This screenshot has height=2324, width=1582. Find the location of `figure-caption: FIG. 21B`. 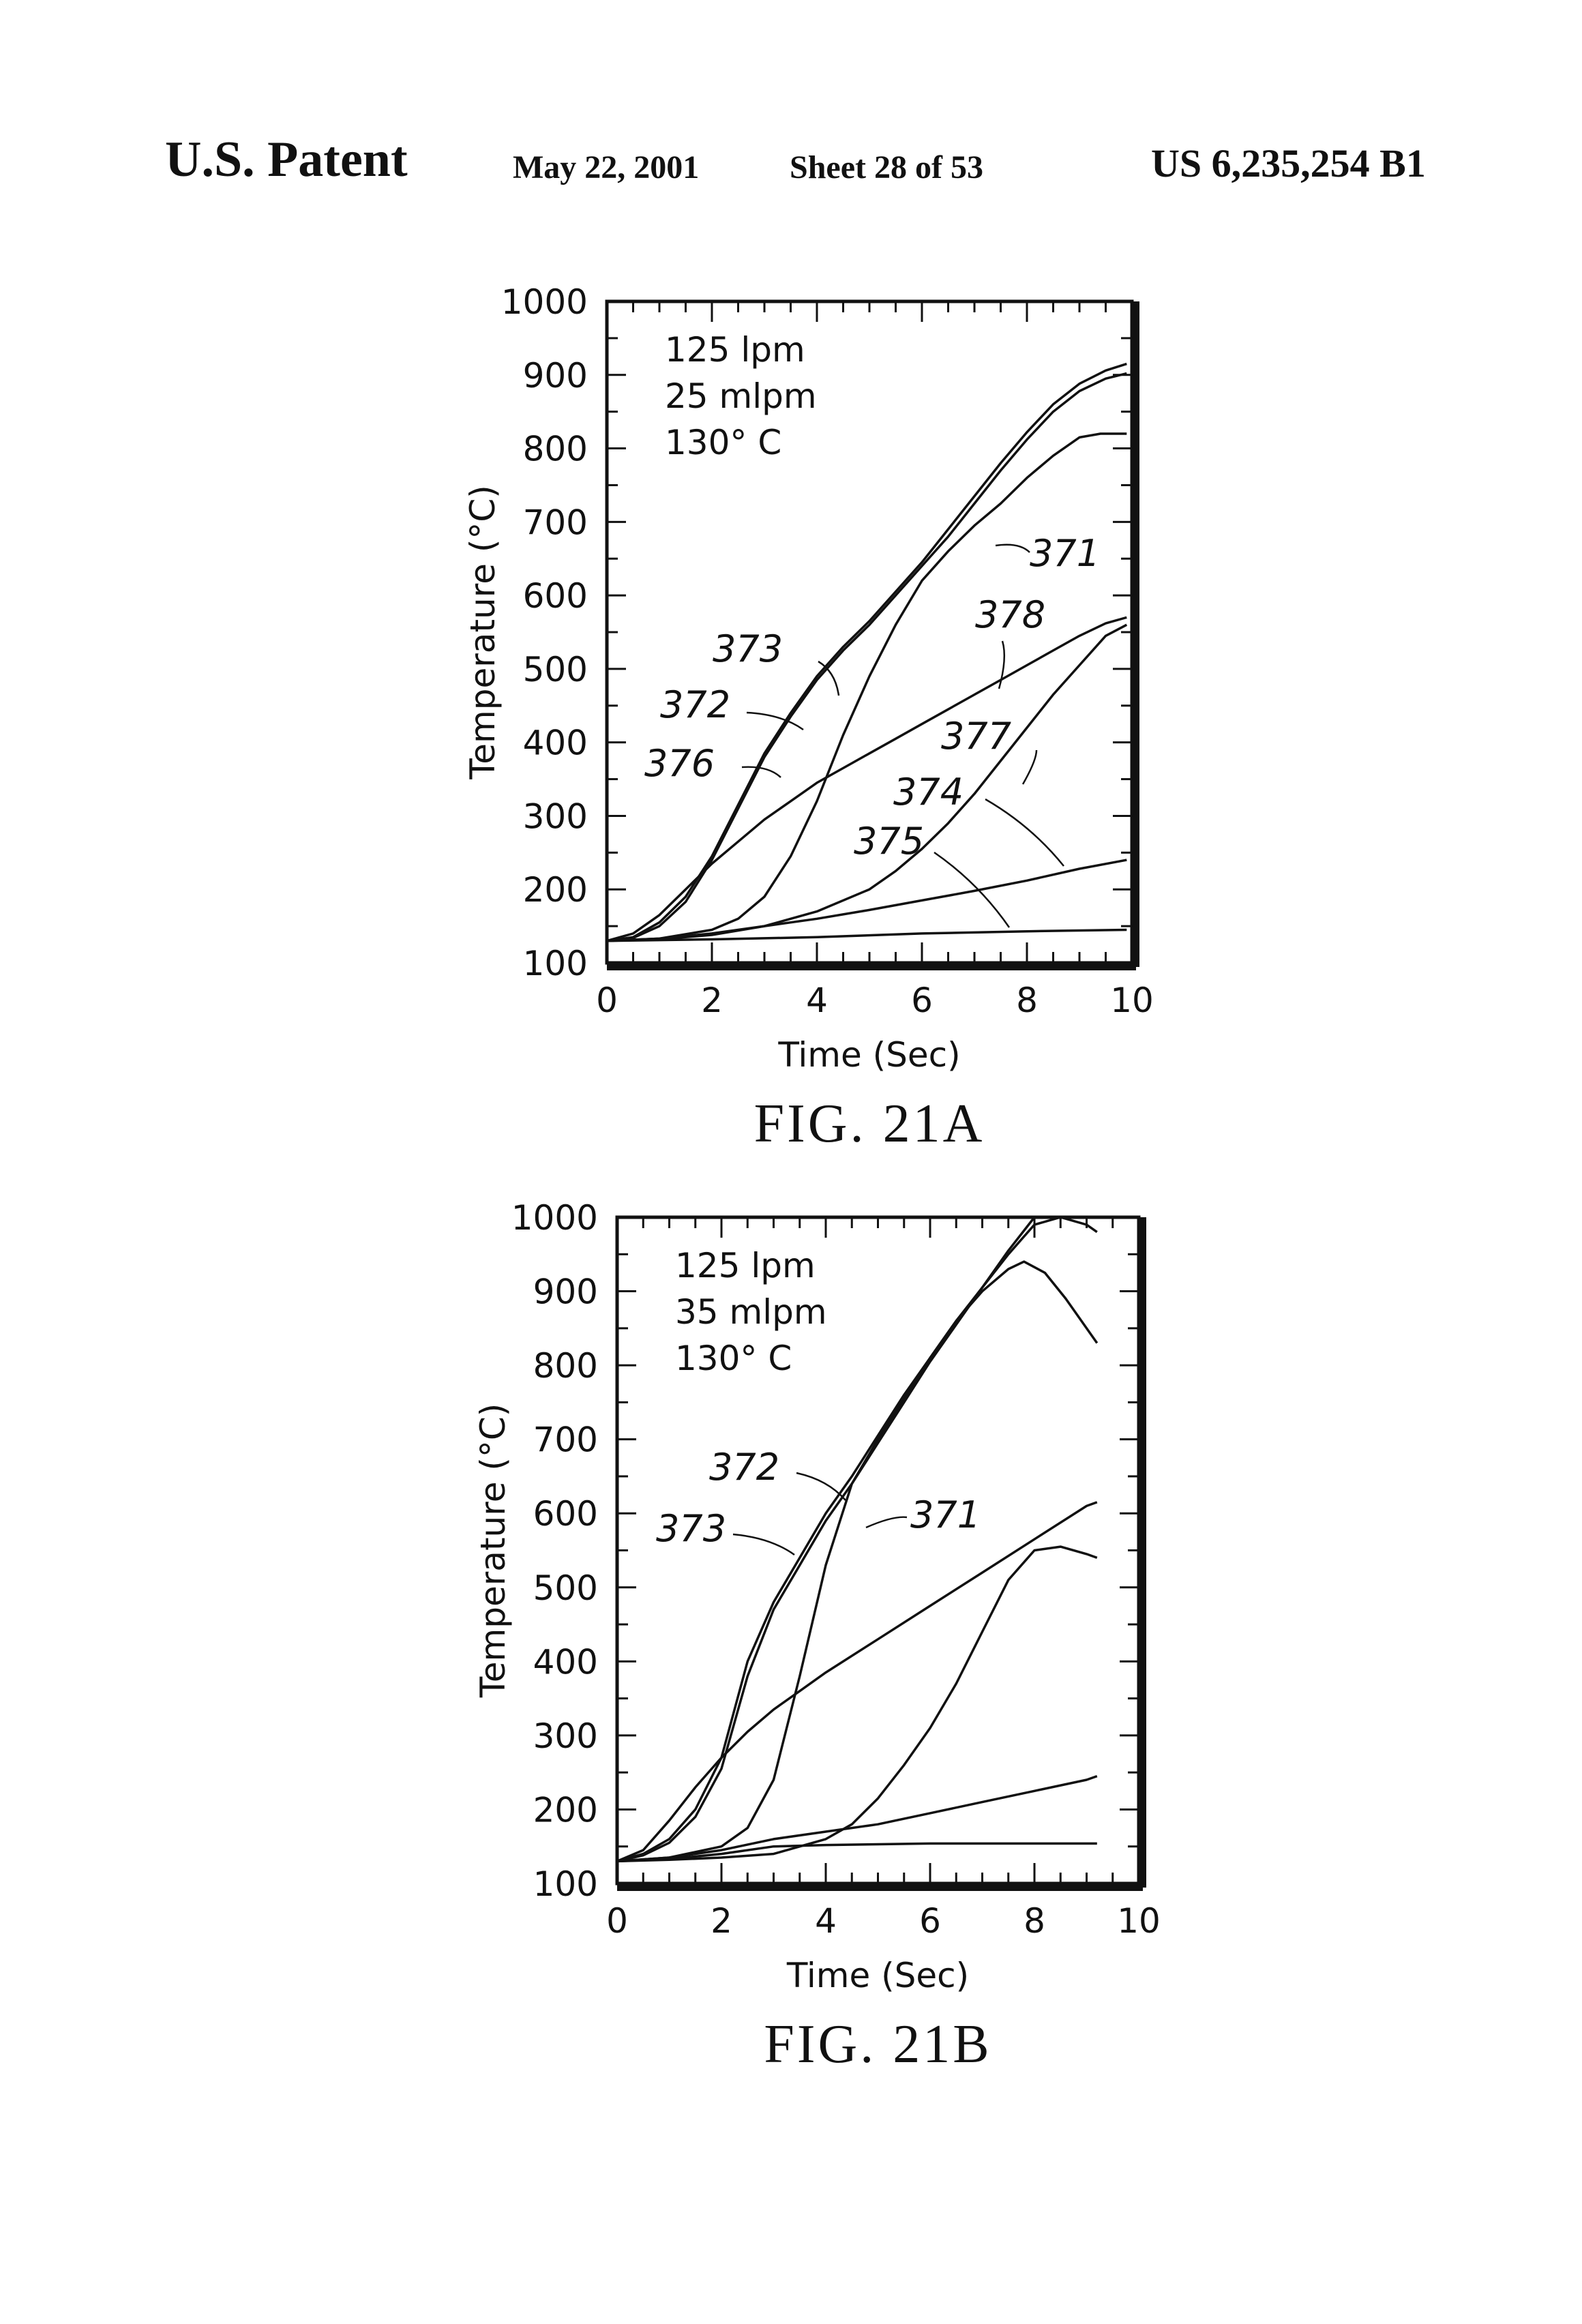

figure-caption: FIG. 21B is located at coordinates (877, 2043).